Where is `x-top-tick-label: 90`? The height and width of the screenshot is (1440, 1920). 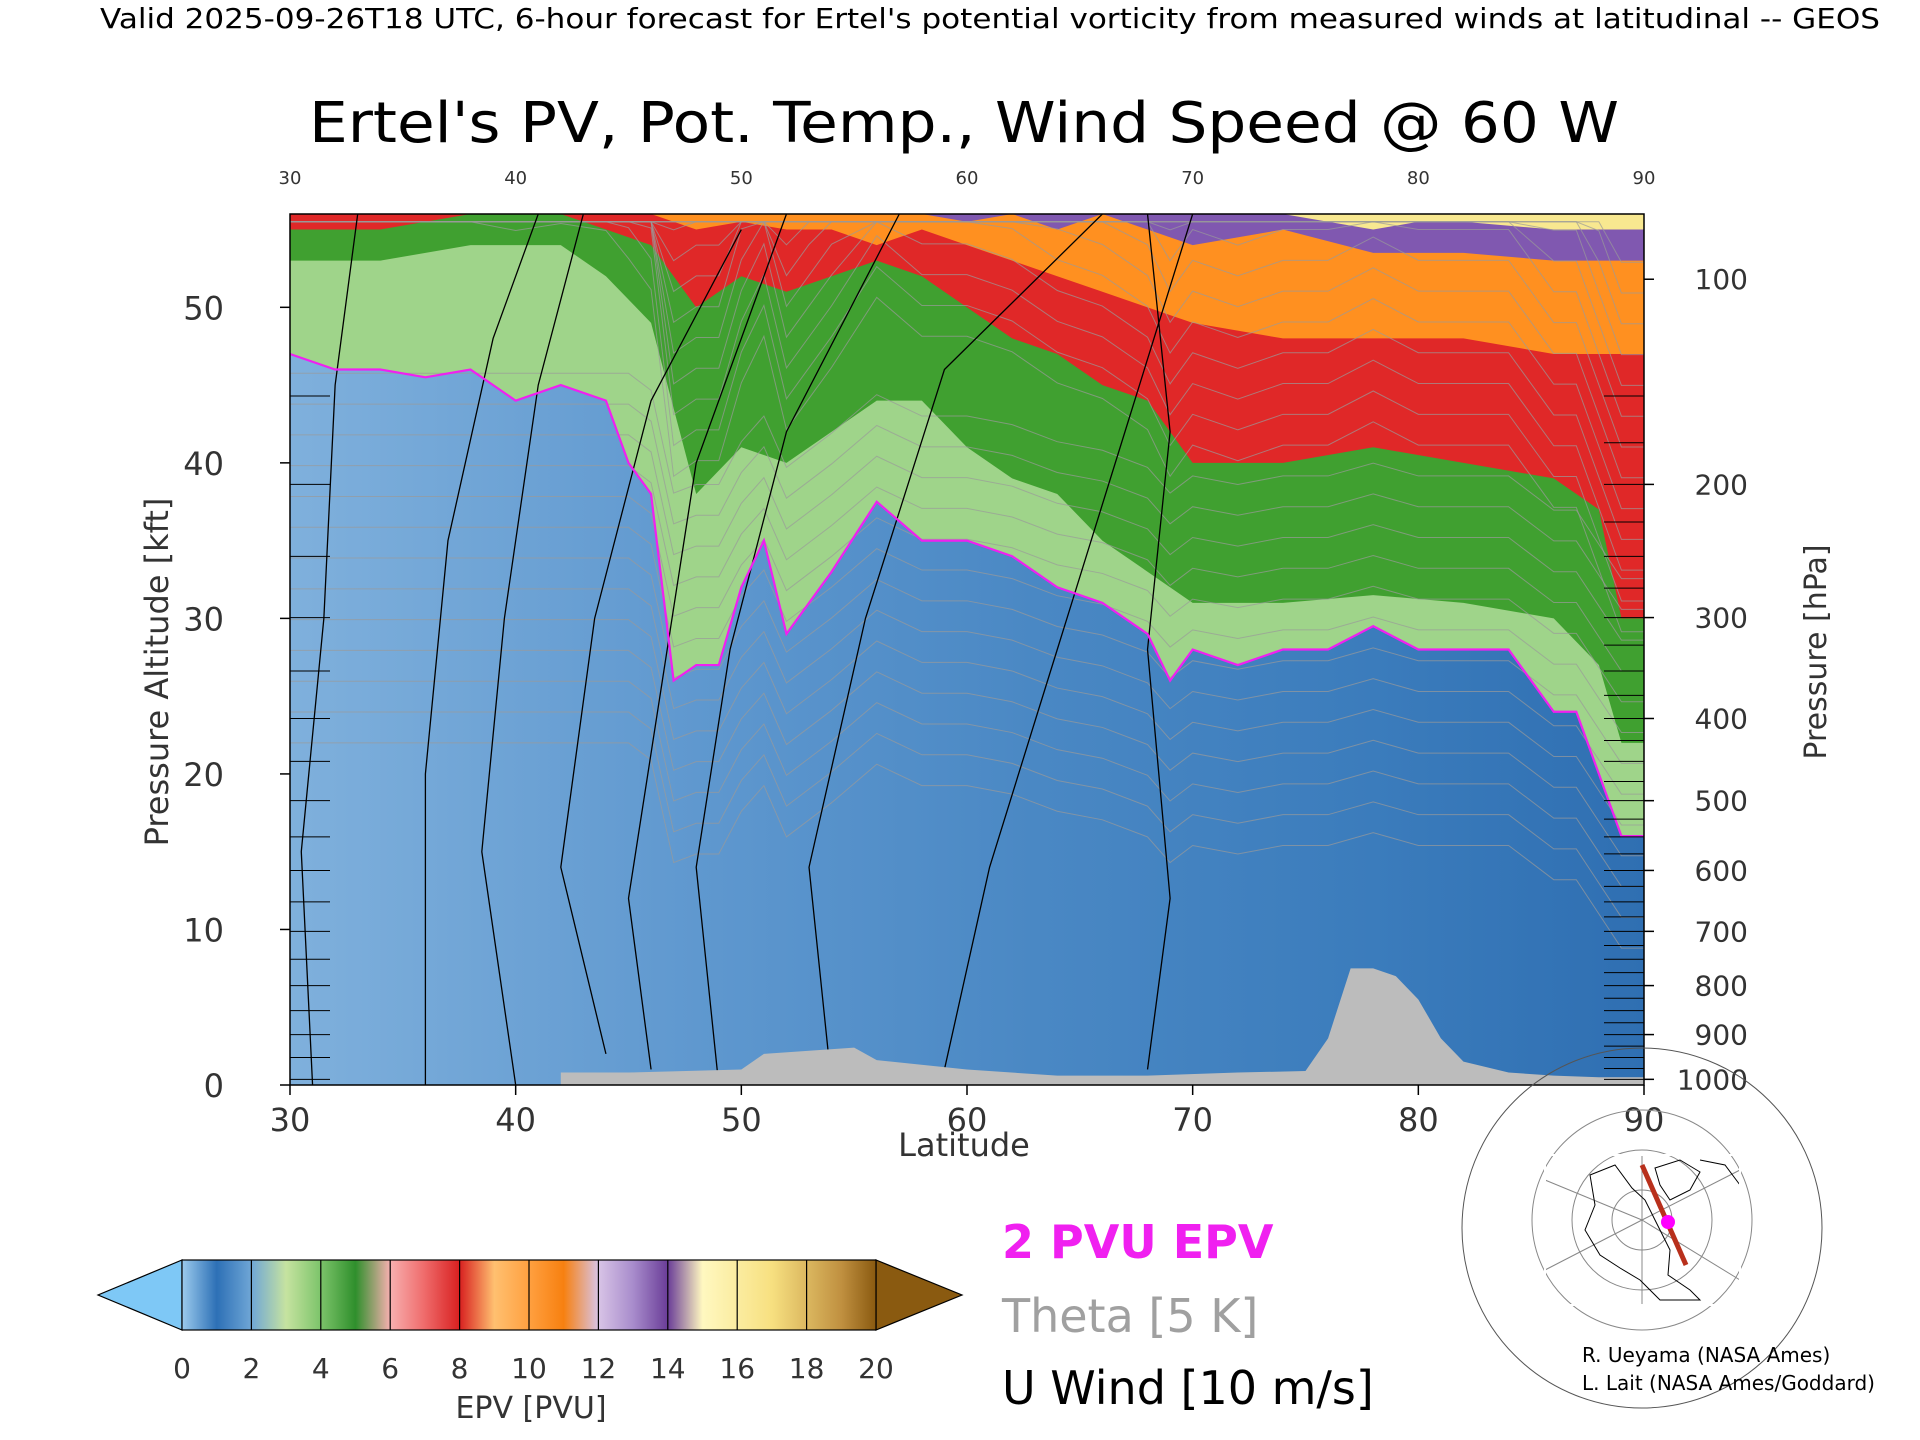
x-top-tick-label: 90 is located at coordinates (1644, 178).